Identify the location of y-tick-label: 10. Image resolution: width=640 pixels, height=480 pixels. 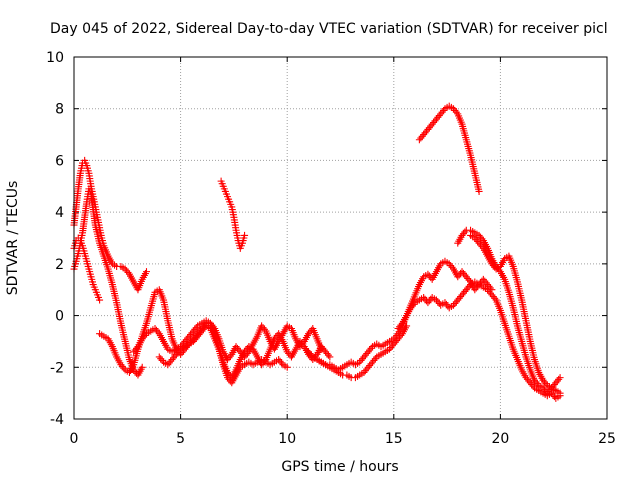
(55, 58).